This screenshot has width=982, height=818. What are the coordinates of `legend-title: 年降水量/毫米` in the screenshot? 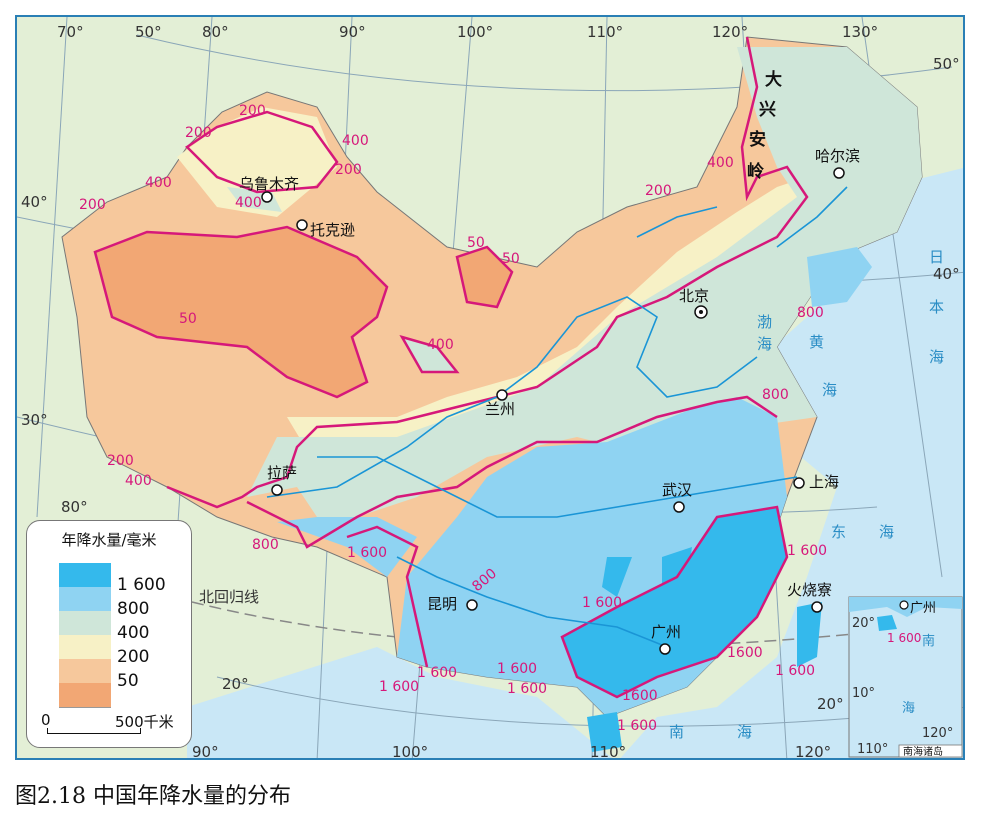 It's located at (109, 540).